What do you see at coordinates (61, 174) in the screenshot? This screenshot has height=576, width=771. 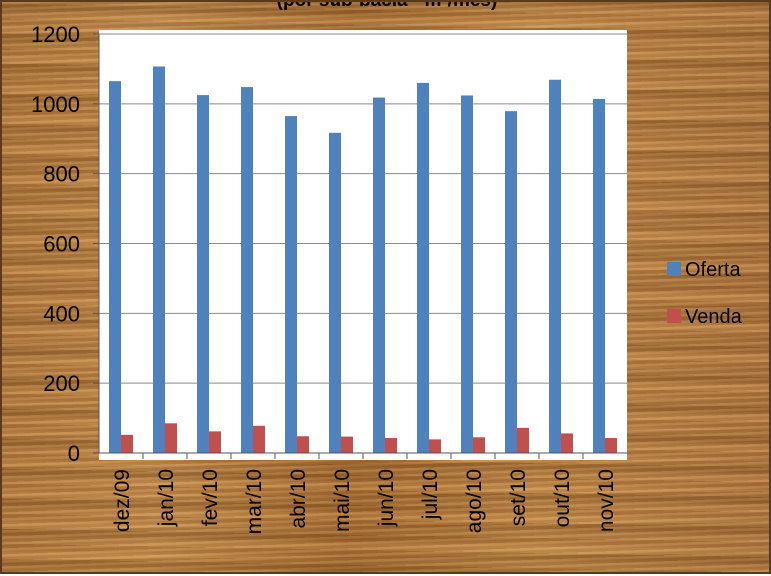 I see `y-tick-label: 800` at bounding box center [61, 174].